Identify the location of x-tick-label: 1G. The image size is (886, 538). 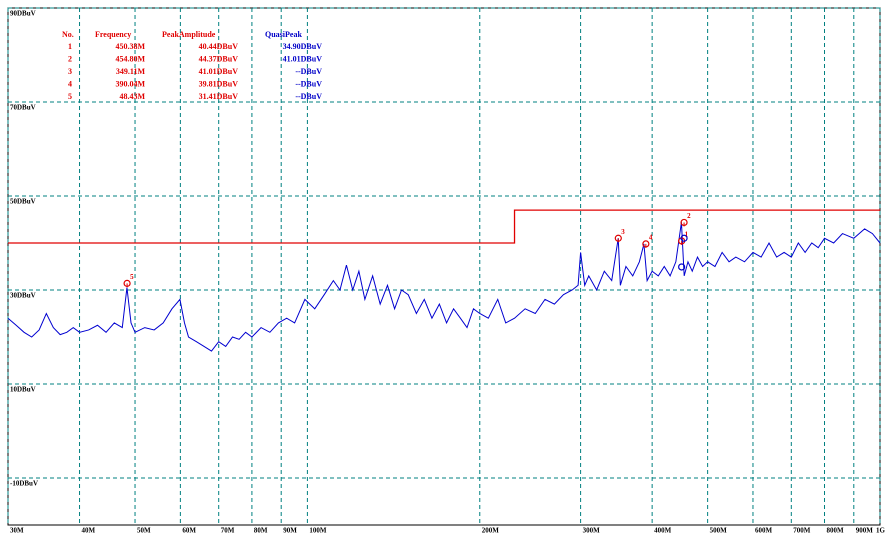
(881, 531).